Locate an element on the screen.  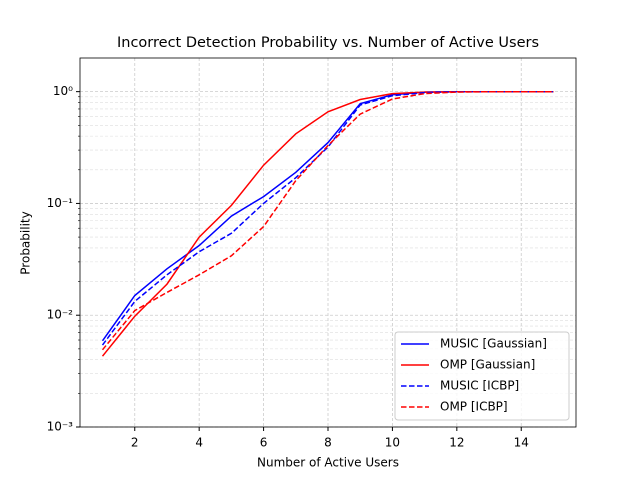
y-tick-label: 10⁻³ is located at coordinates (60, 427).